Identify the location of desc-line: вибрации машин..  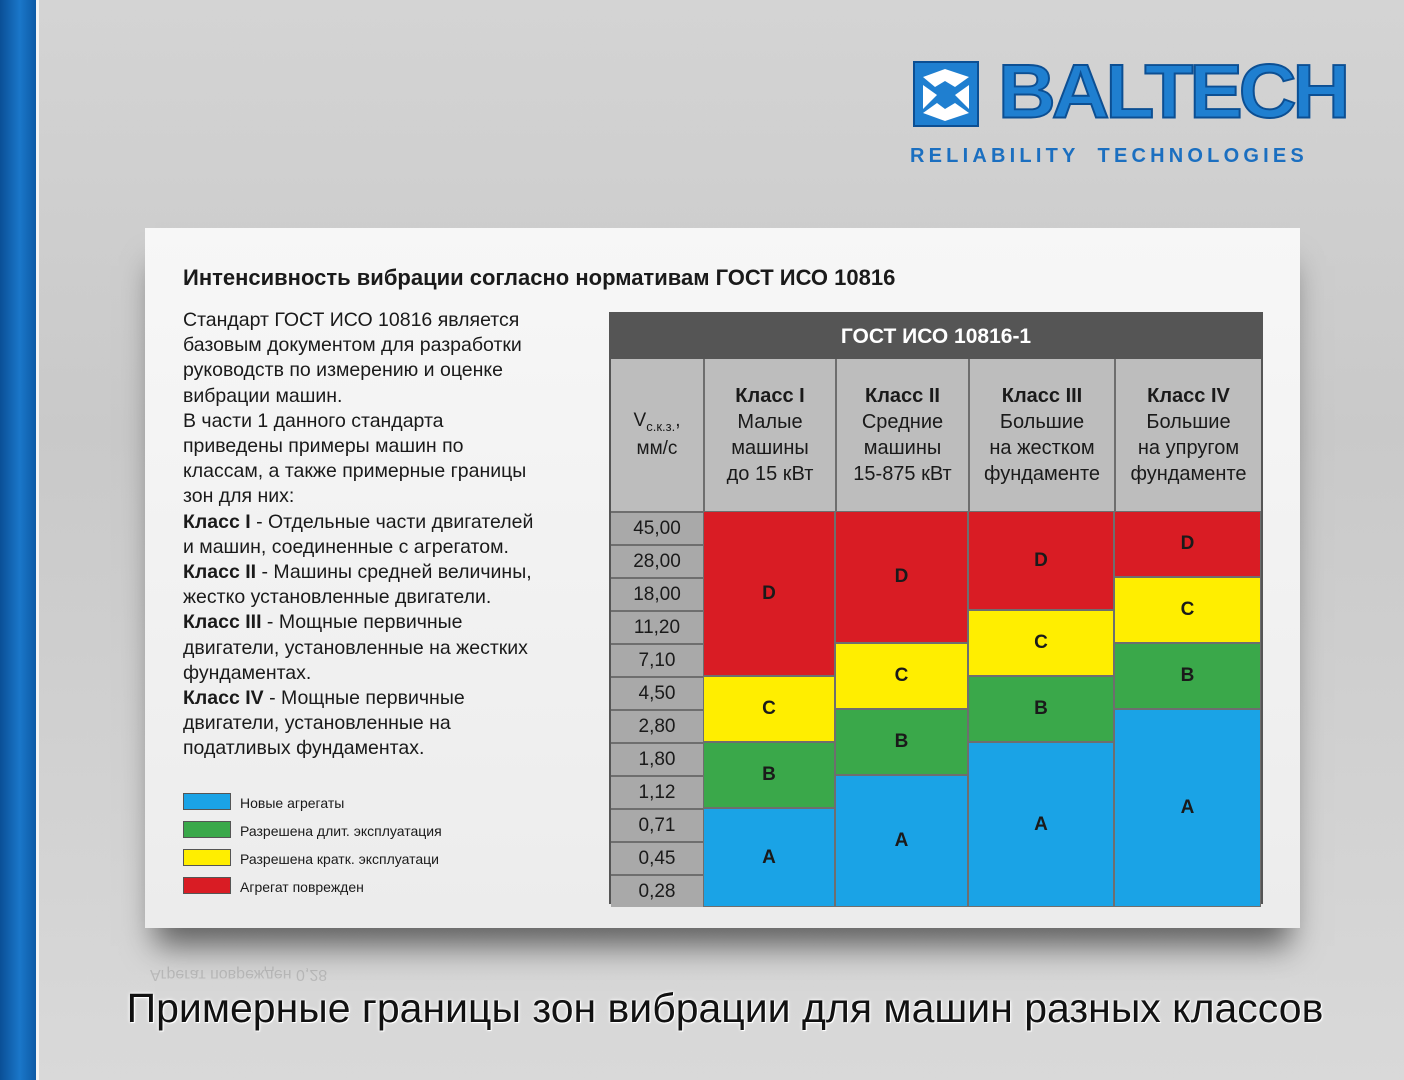
(263, 395).